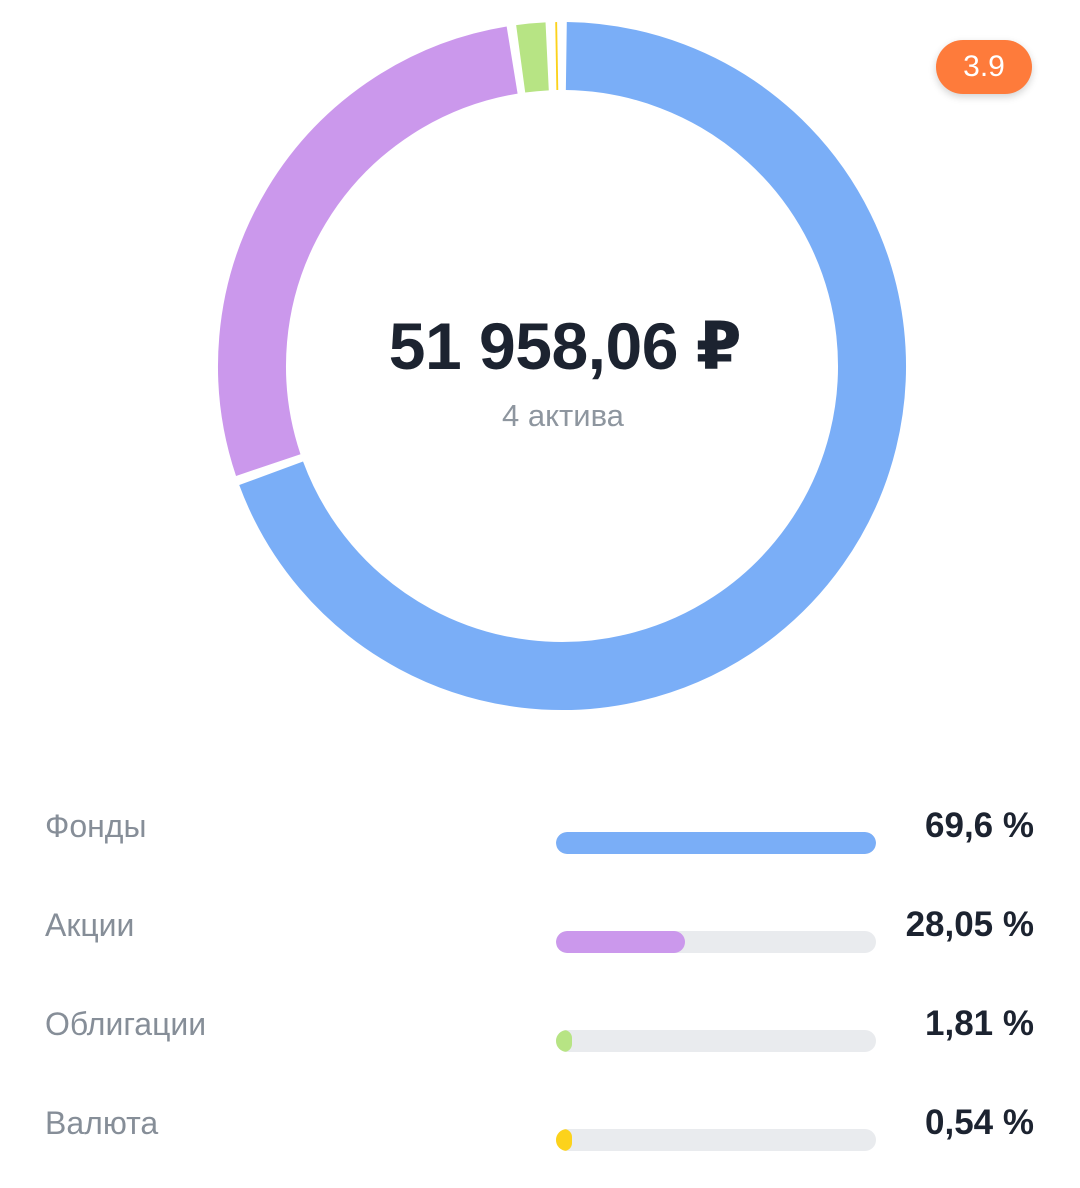  Describe the element at coordinates (565, 346) in the screenshot. I see `portfolio-total-value: 51 958,06 ₽` at that location.